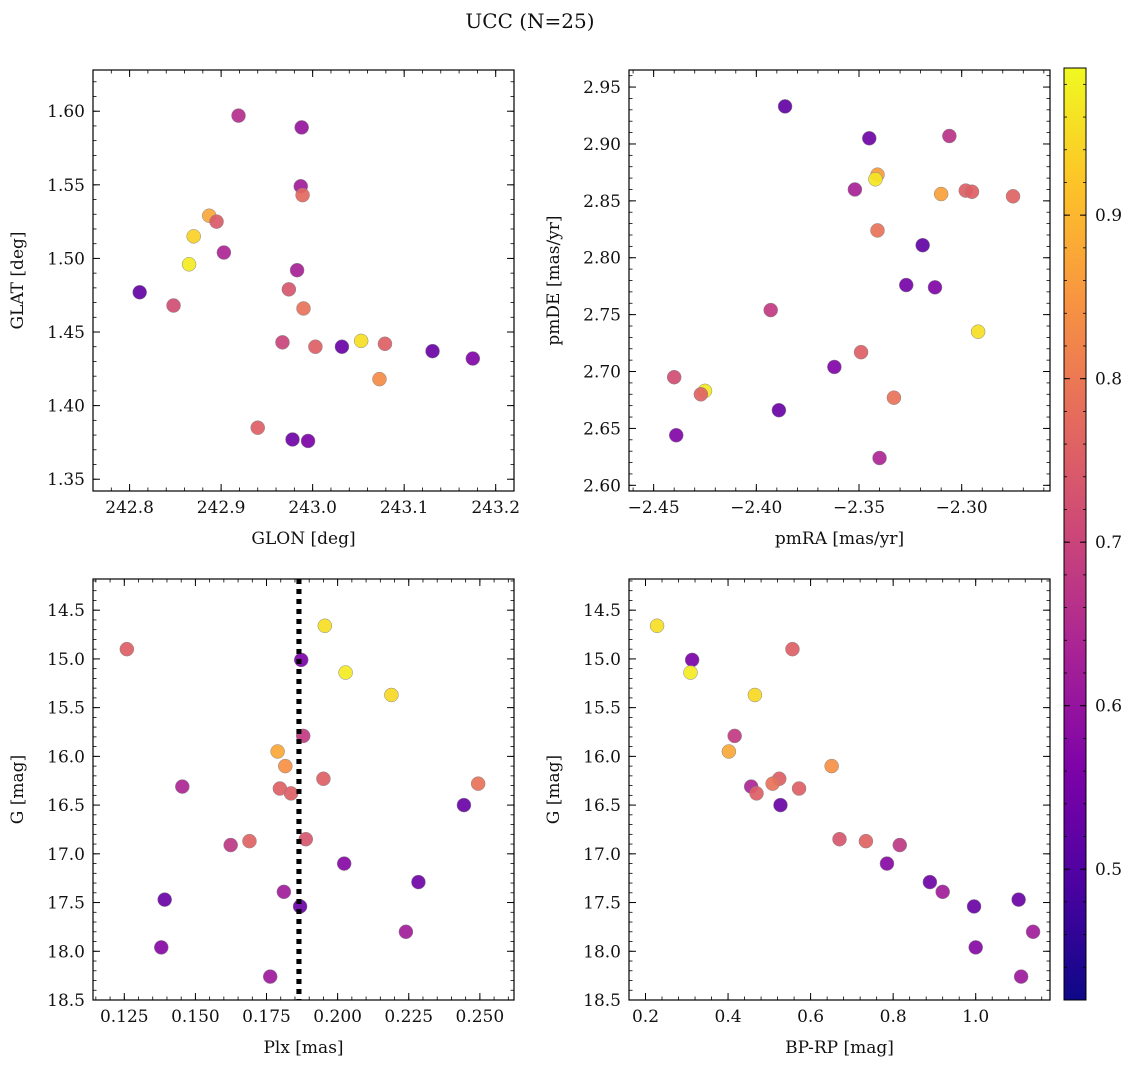 Image resolution: width=1136 pixels, height=1068 pixels. I want to click on y-tick-label: 2.90, so click(602, 145).